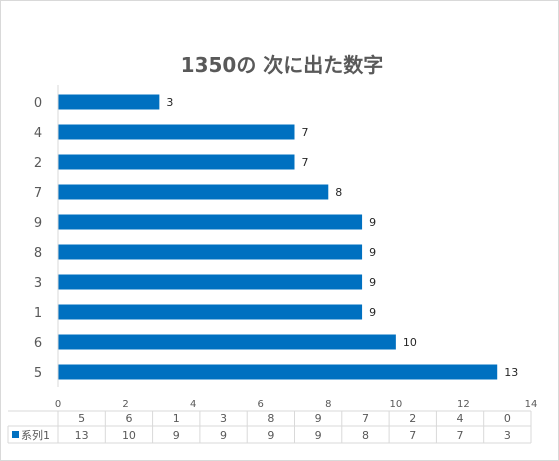  I want to click on data-label-3: 9, so click(372, 282).